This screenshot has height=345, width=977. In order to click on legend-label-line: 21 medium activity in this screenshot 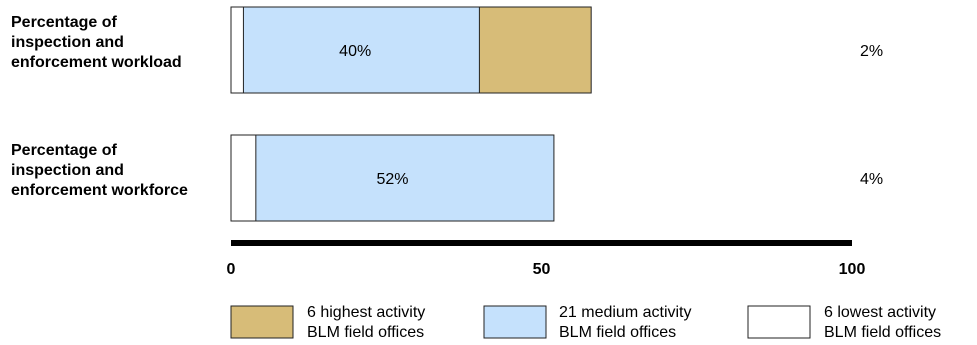, I will do `click(625, 312)`.